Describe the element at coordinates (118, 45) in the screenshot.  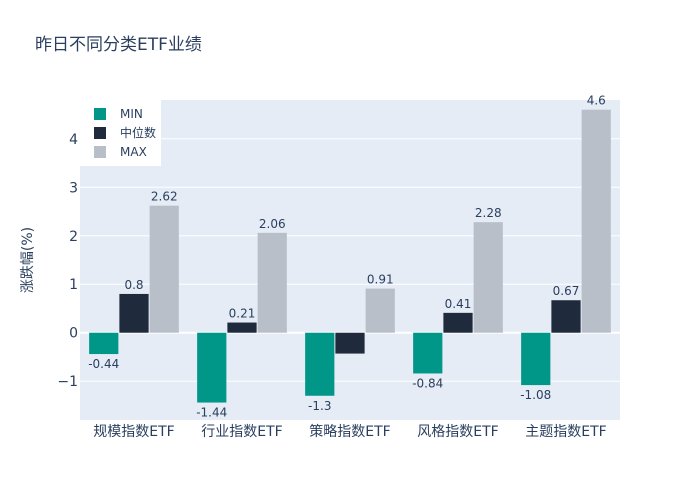
I see `chart-title: 昨日不同分类ETF业绩` at that location.